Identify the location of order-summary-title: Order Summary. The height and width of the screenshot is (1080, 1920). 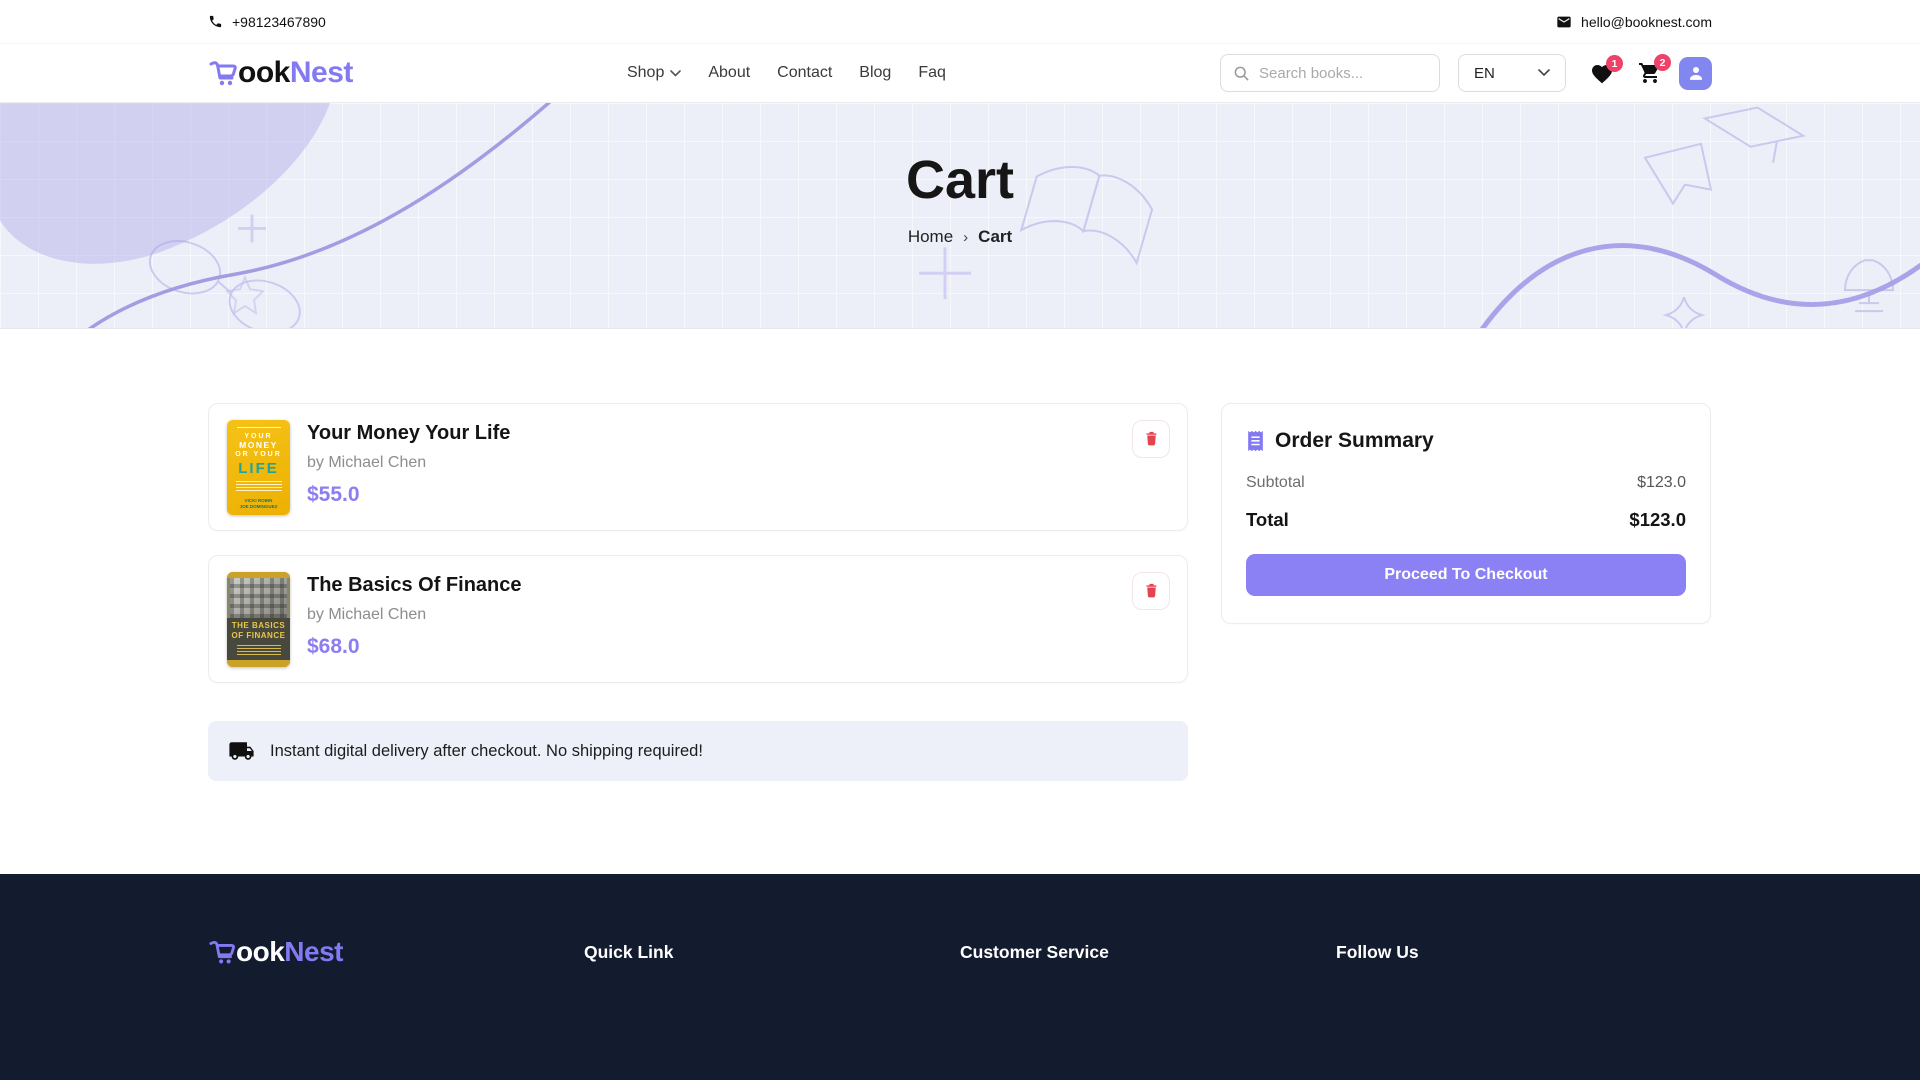
(1354, 440).